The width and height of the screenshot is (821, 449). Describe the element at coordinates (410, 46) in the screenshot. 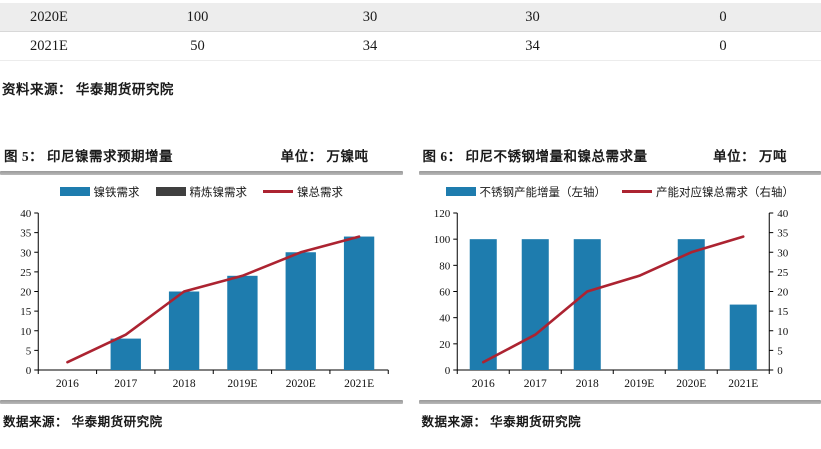

I see `table-row: 2021E 50 34 34 0` at that location.